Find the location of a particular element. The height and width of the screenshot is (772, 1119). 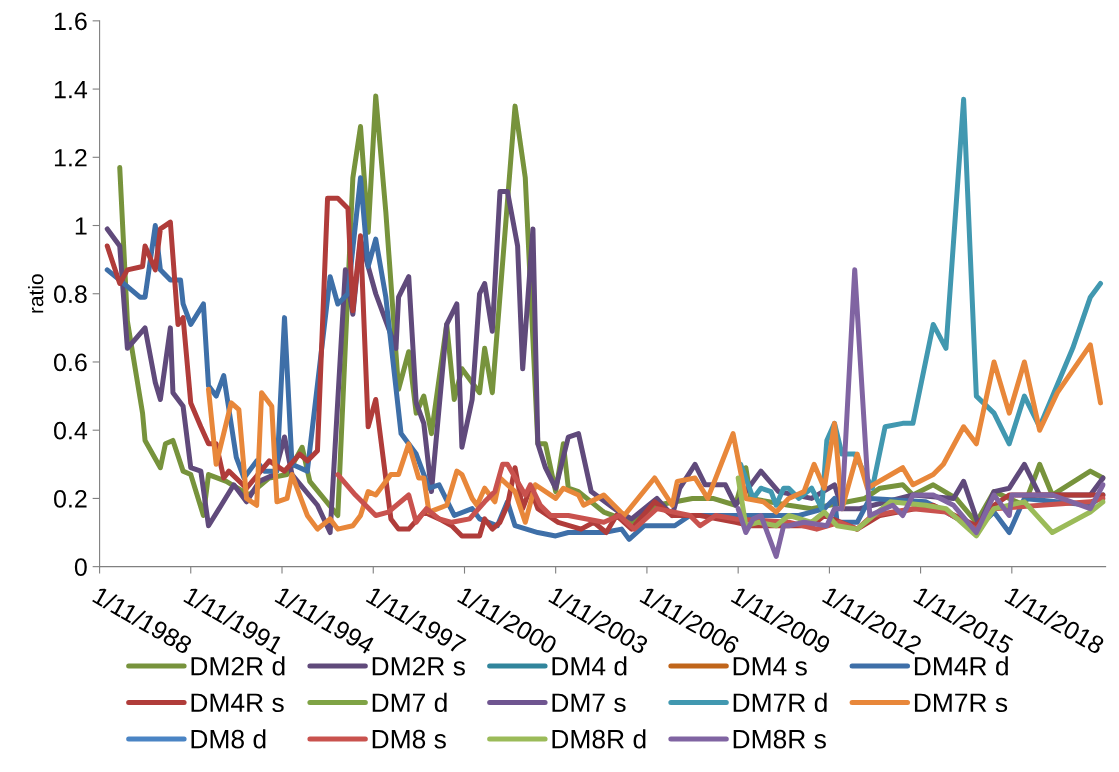

legend-label: DM4 d is located at coordinates (589, 666).